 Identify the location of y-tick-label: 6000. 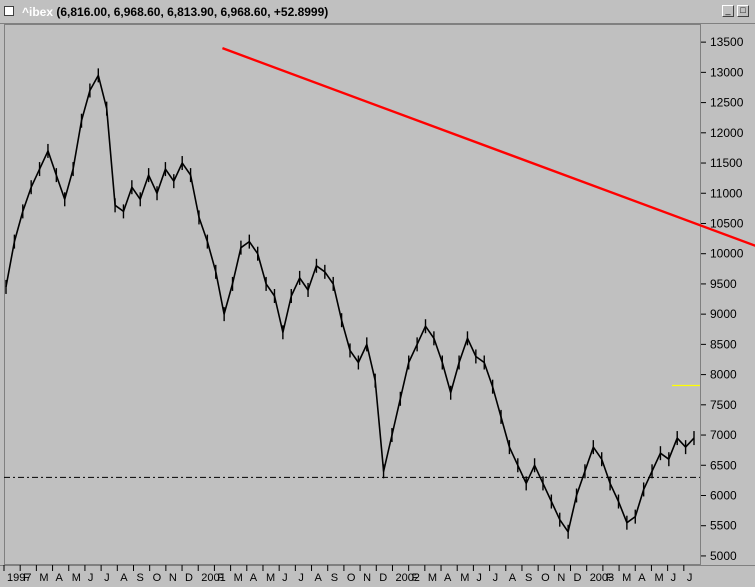
(723, 495).